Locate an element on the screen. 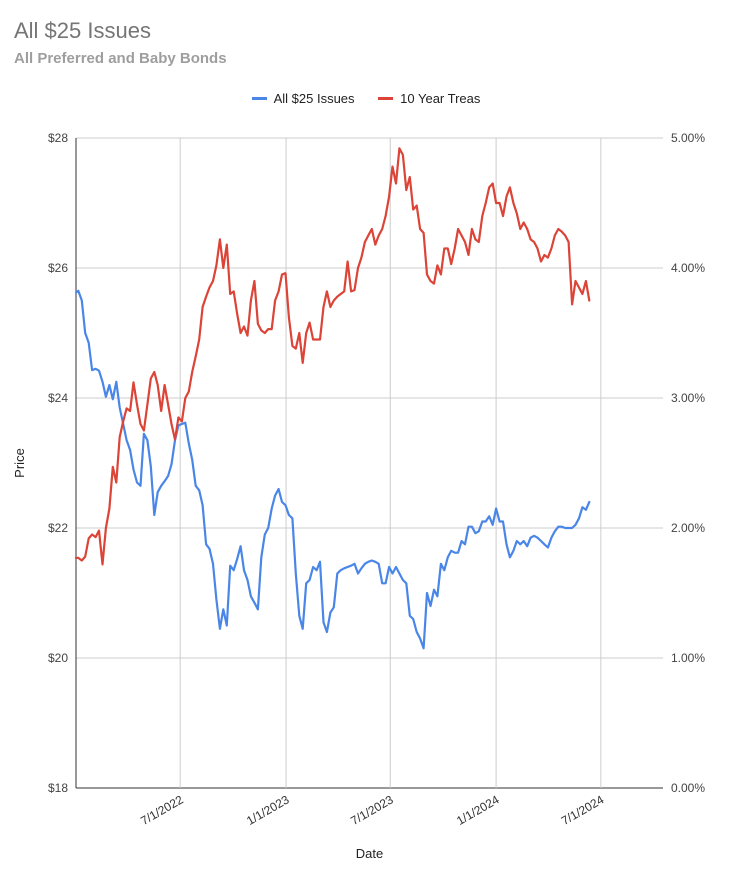 Image resolution: width=732 pixels, height=874 pixels. y-left-tick-label: $26 is located at coordinates (58, 268).